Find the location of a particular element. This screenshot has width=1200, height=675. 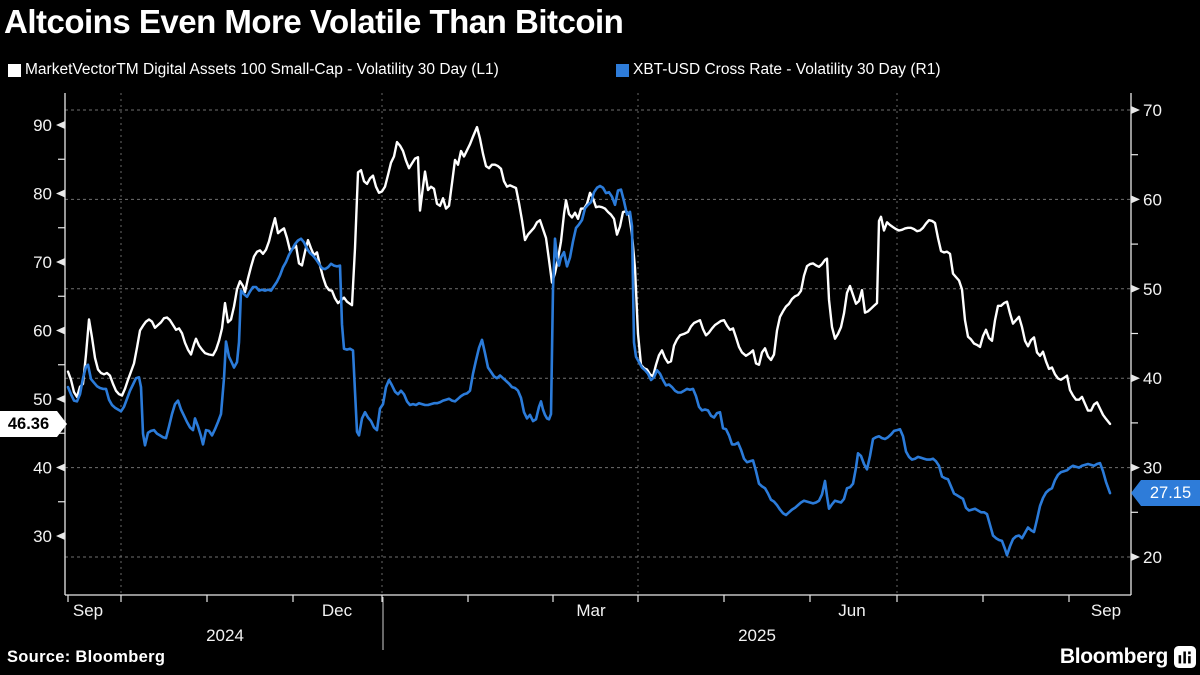

x-axis-month-label: Mar is located at coordinates (591, 610).